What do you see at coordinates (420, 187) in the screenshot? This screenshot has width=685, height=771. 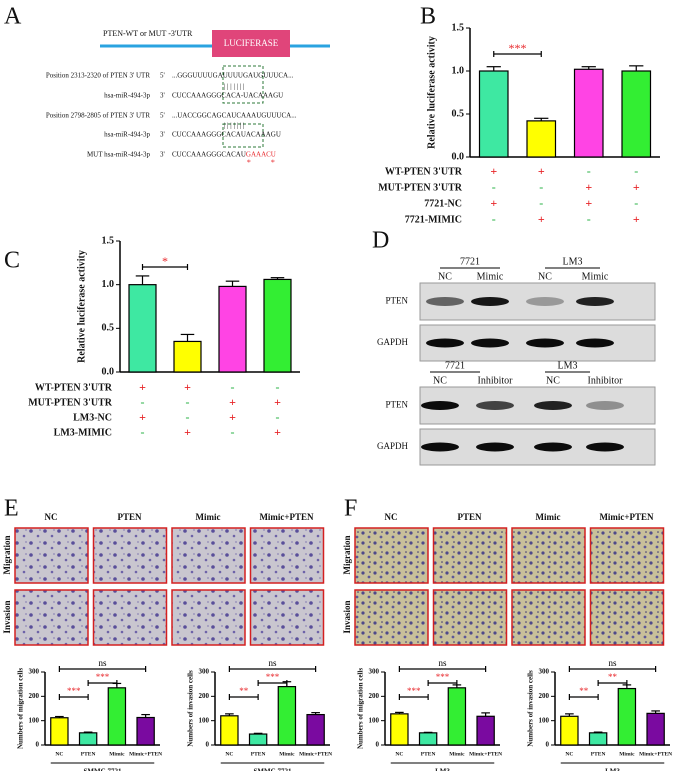 I see `condition-label: MUT-PTEN 3'UTR` at bounding box center [420, 187].